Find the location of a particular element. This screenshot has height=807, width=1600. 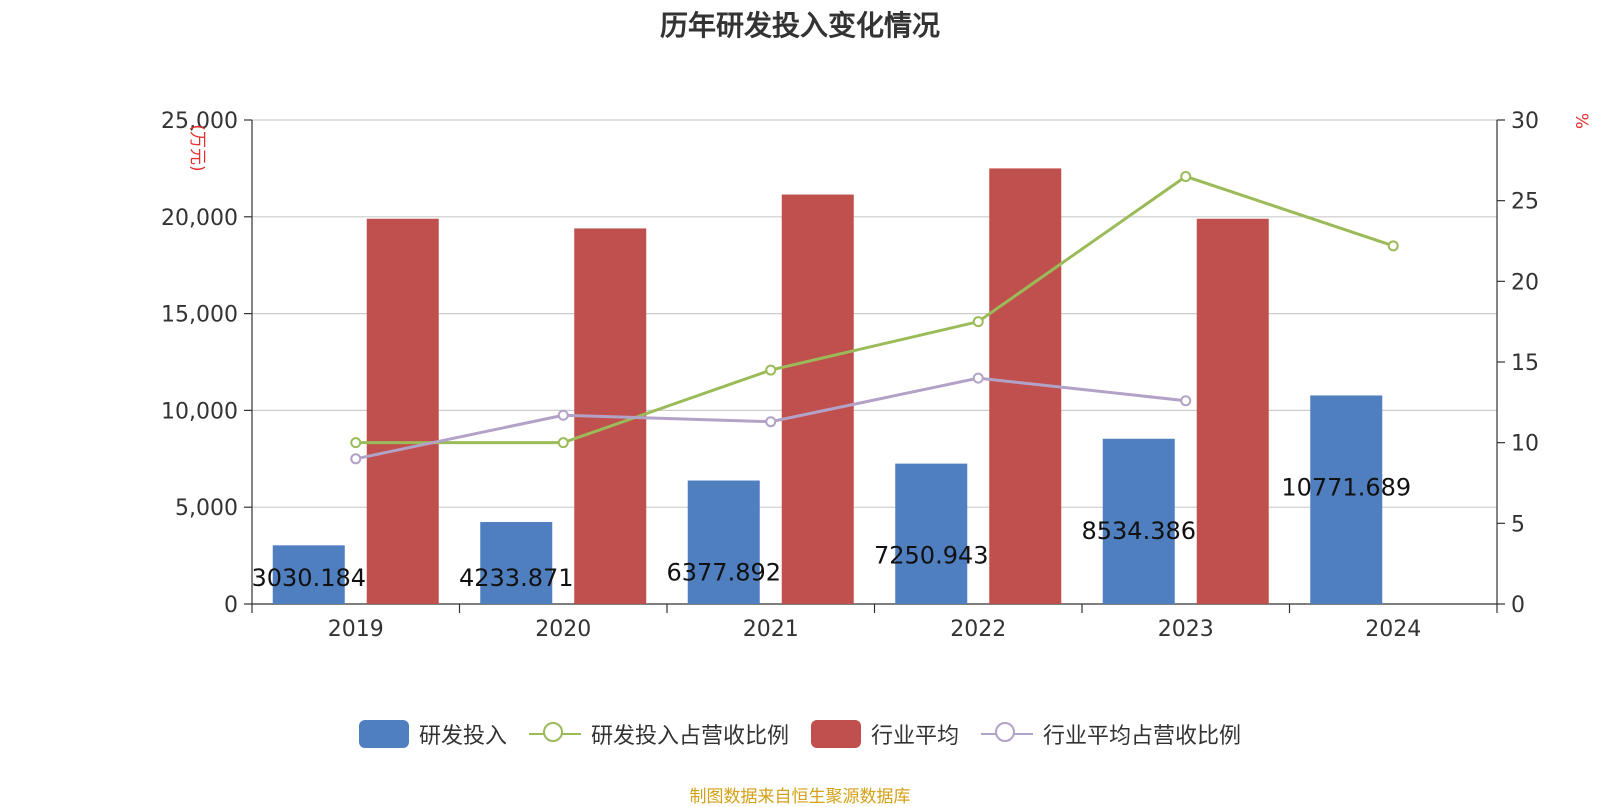

y-right-tick-label: 20 is located at coordinates (1525, 282).